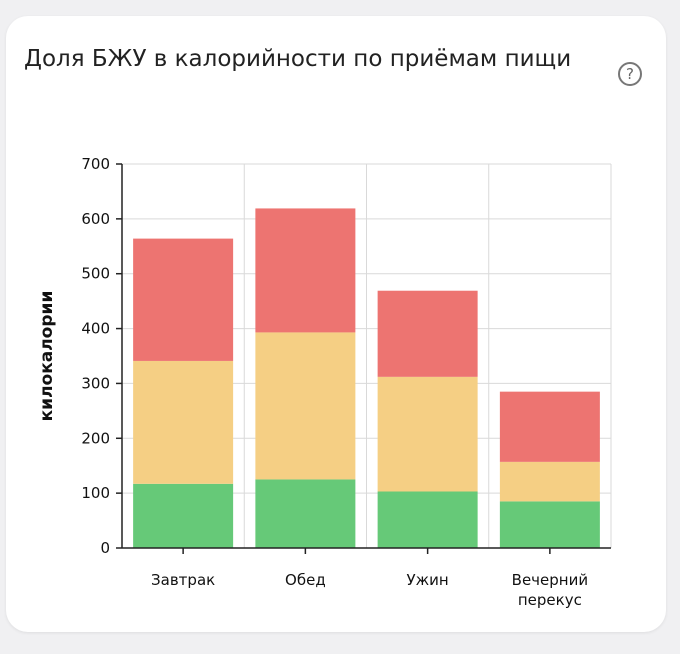 The width and height of the screenshot is (680, 654). Describe the element at coordinates (95, 493) in the screenshot. I see `y-tick-label: 100` at that location.